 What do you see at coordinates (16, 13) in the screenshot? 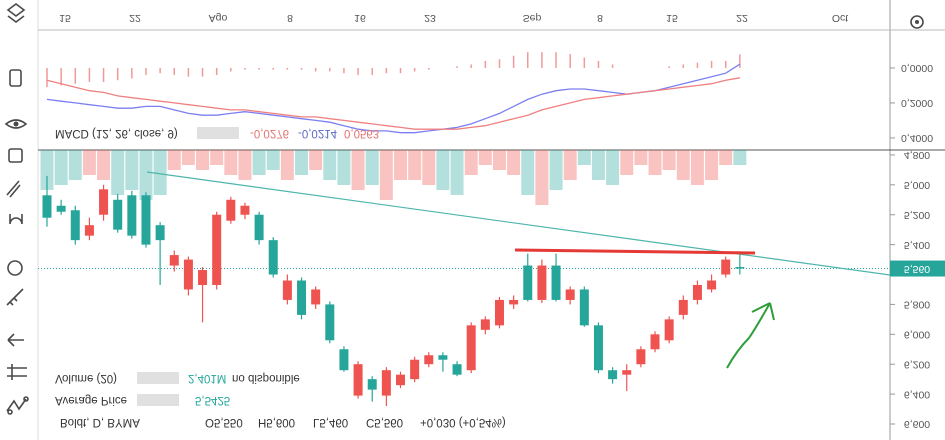
I see `tool-layers` at bounding box center [16, 13].